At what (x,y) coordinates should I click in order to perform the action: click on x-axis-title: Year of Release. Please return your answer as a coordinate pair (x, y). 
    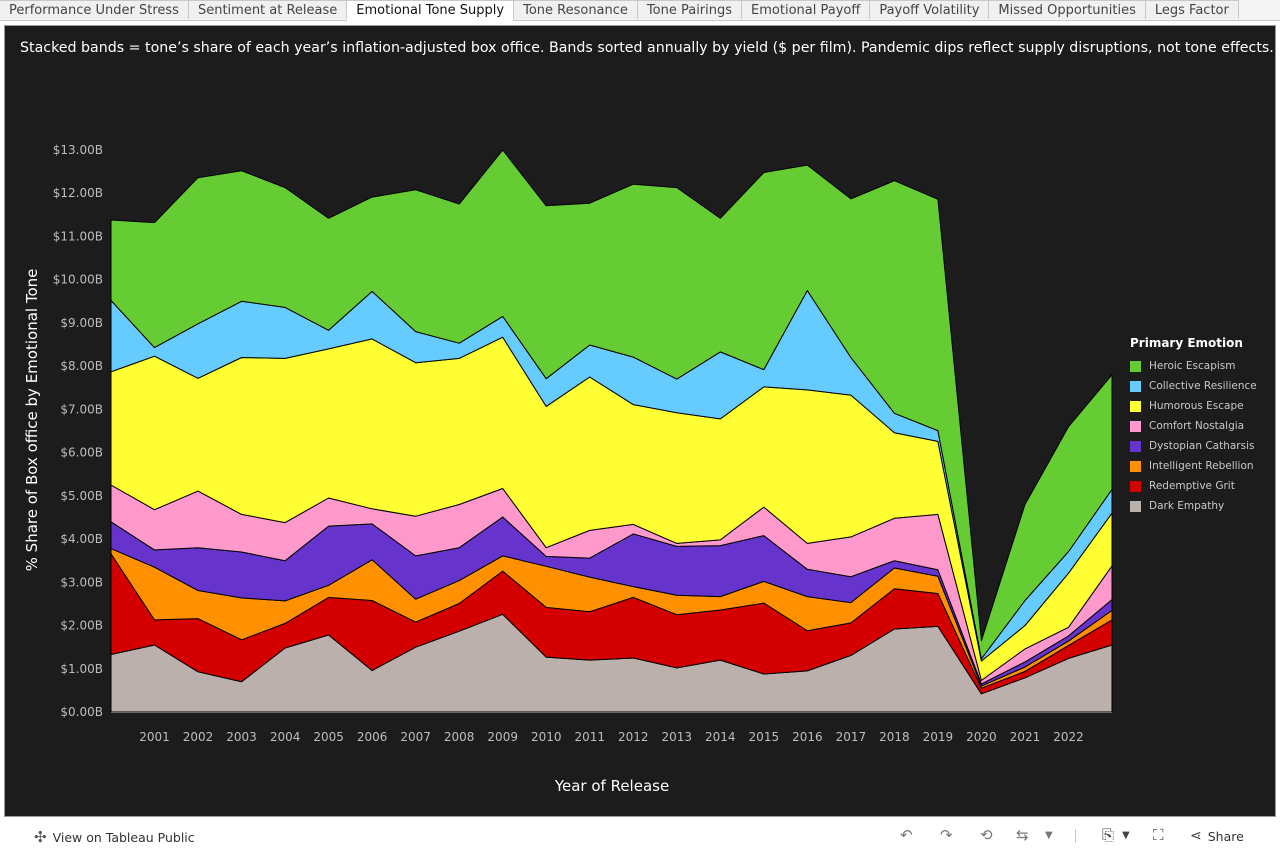
    Looking at the image, I should click on (611, 786).